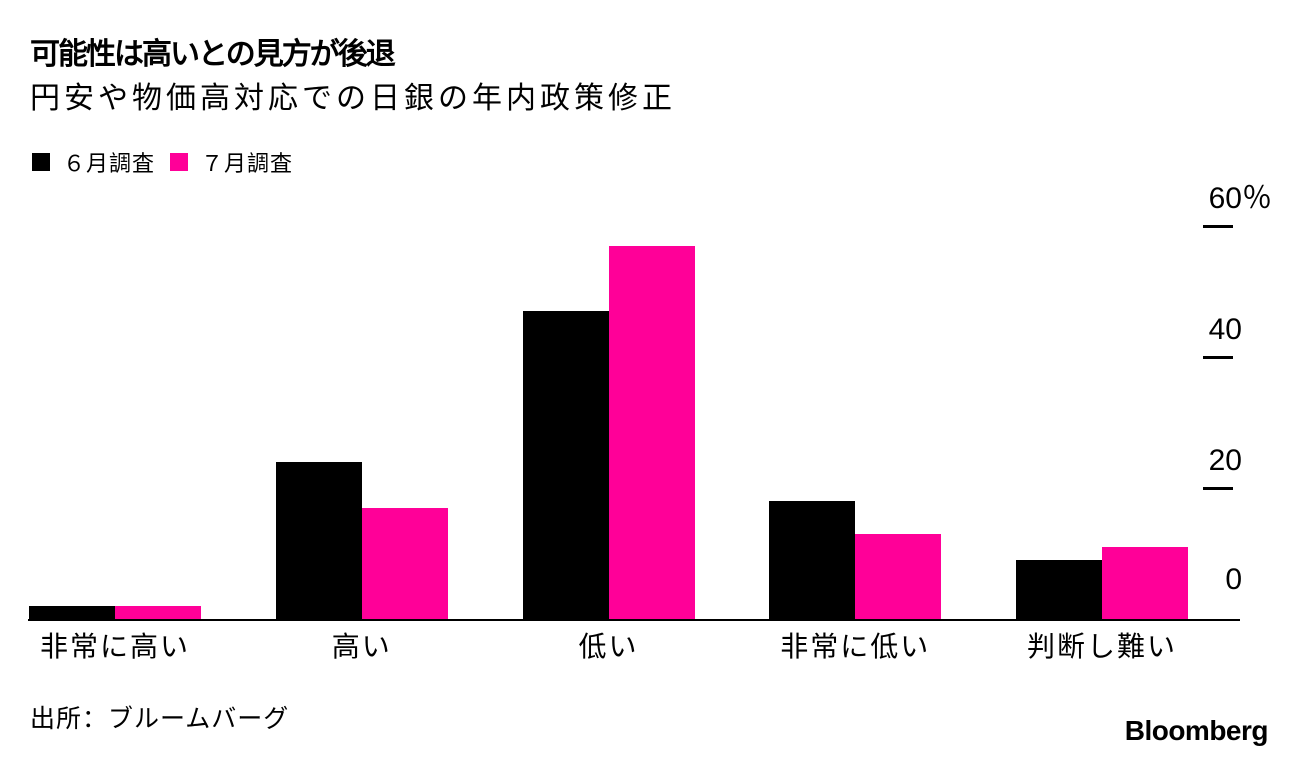 The image size is (1296, 760). Describe the element at coordinates (160, 719) in the screenshot. I see `source-text: 出所：ブルームバーグ` at that location.